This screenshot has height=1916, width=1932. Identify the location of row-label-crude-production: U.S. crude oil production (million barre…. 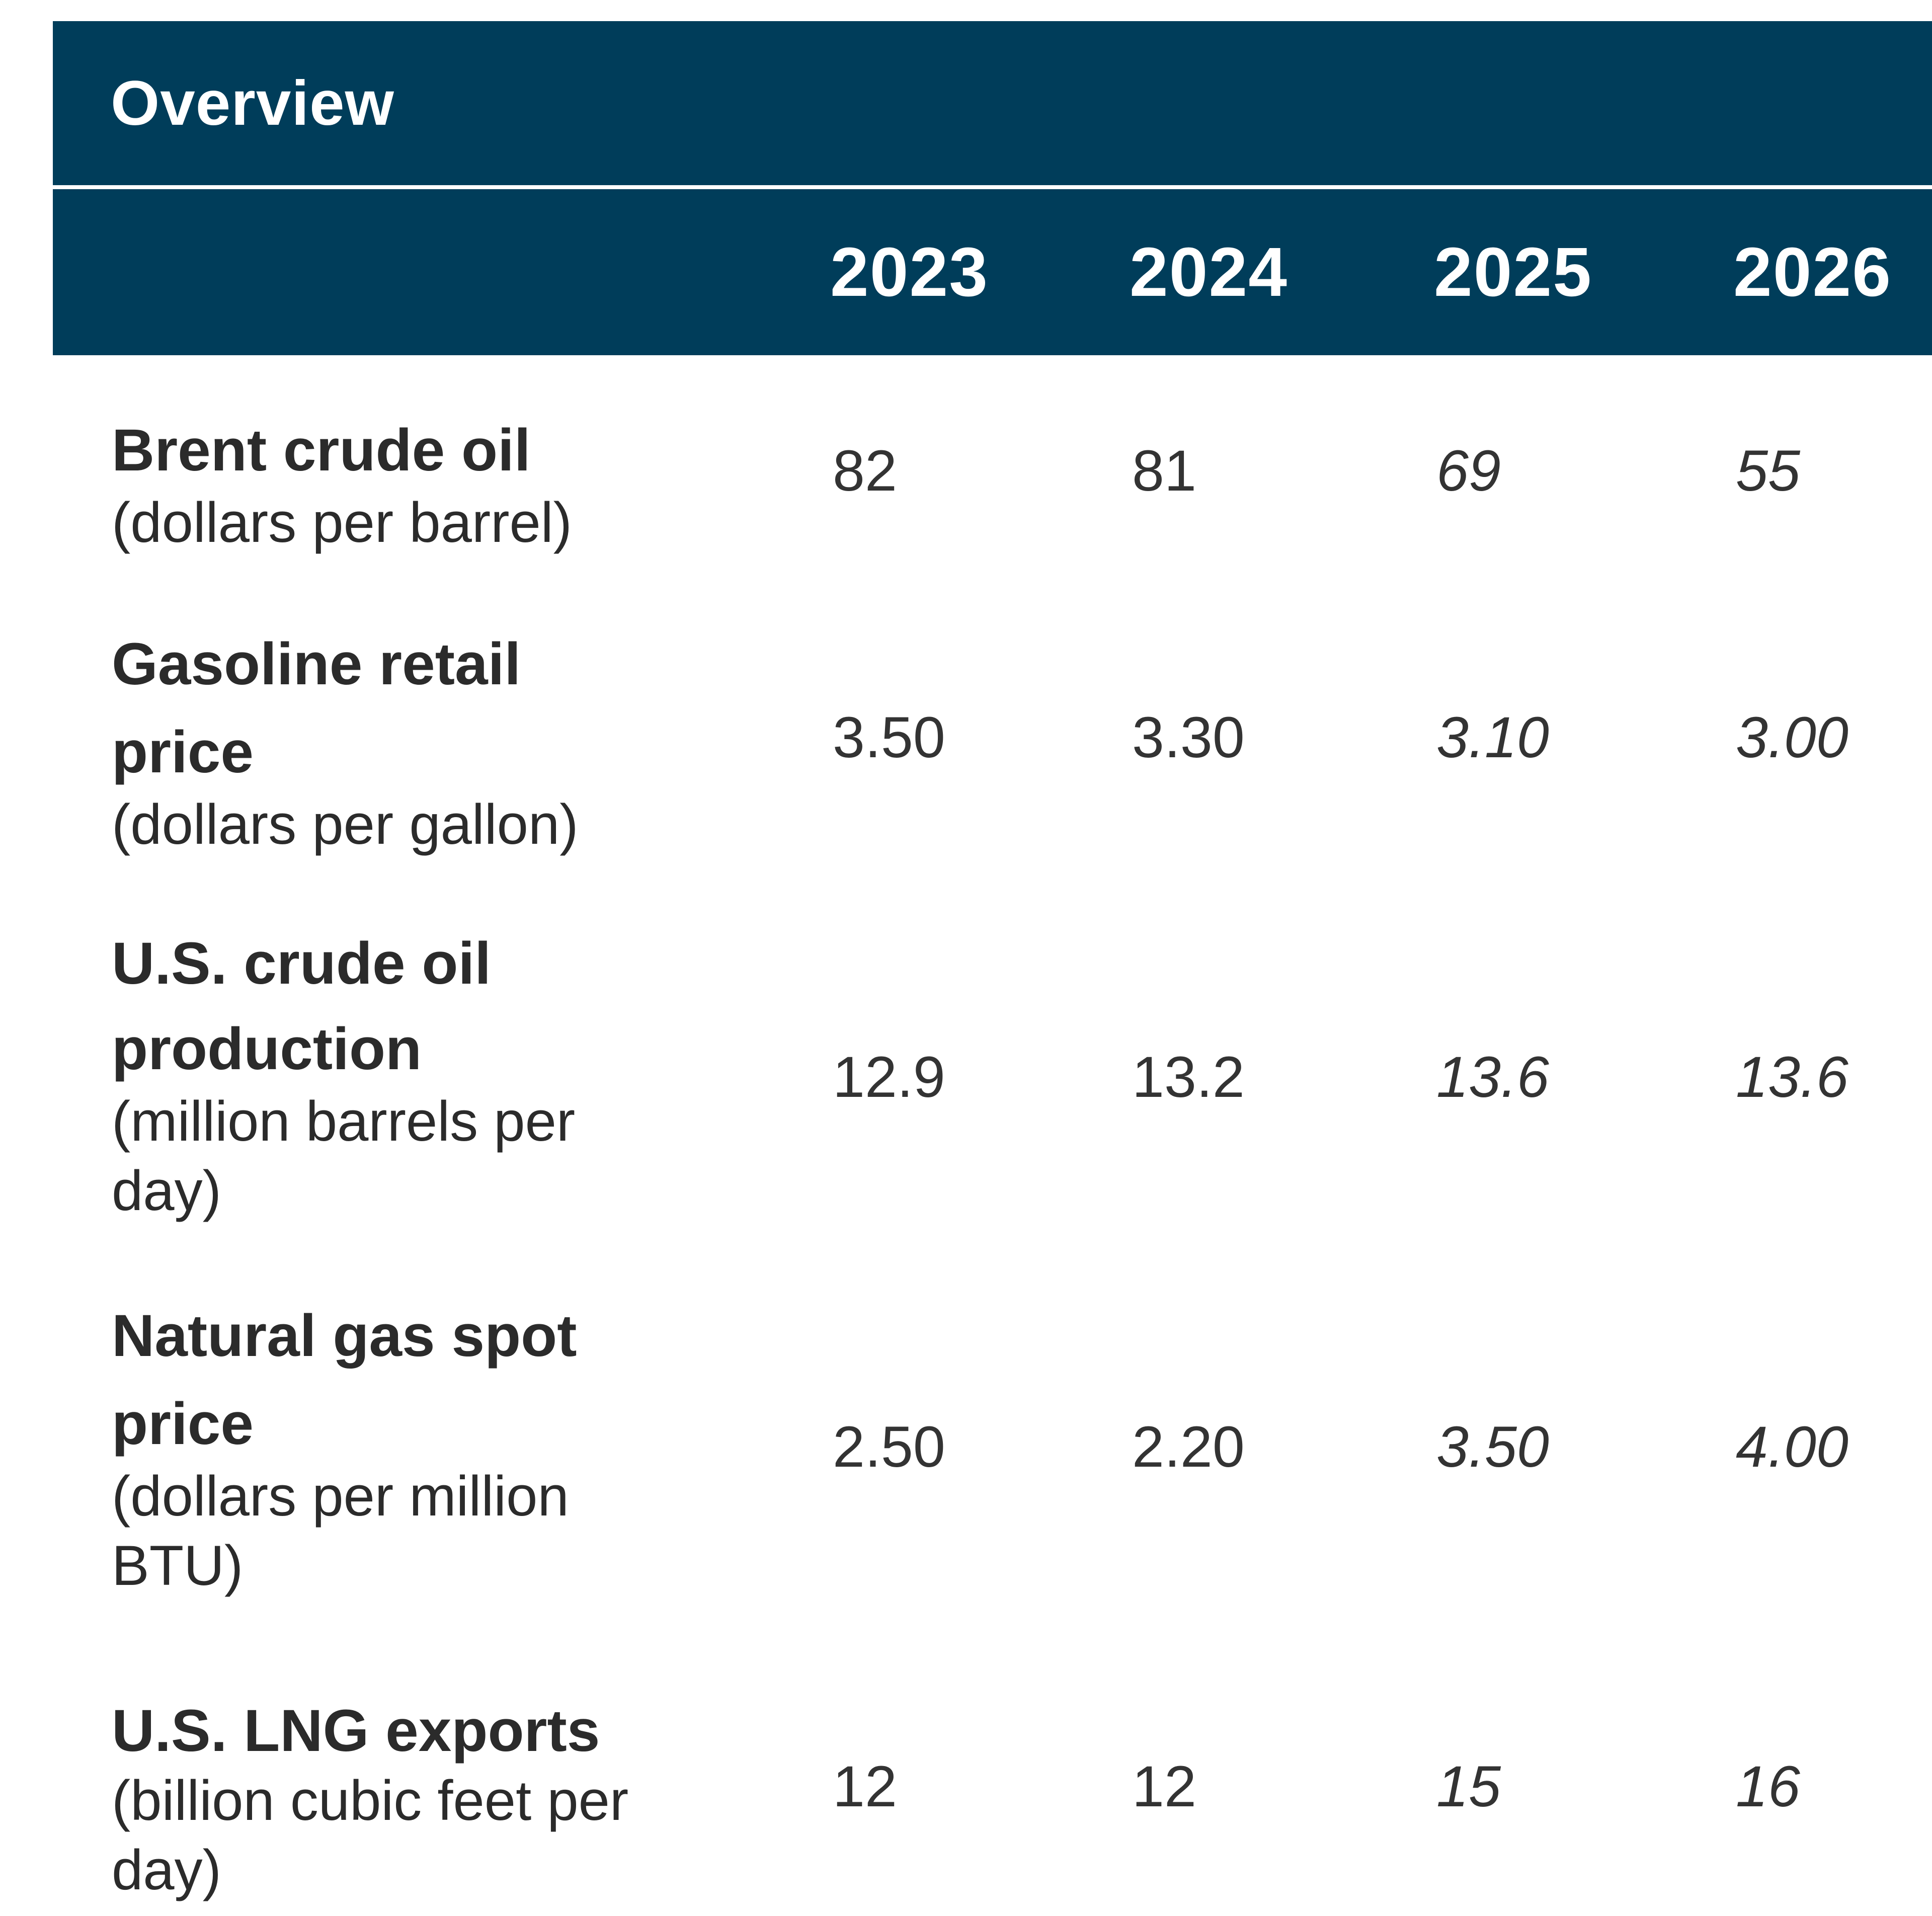
(419, 1071).